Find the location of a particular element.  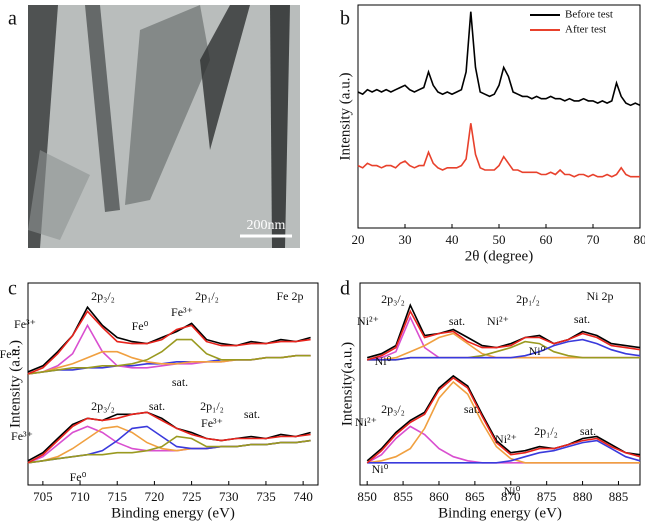

x-axis-label: 2θ (degree) is located at coordinates (499, 256).